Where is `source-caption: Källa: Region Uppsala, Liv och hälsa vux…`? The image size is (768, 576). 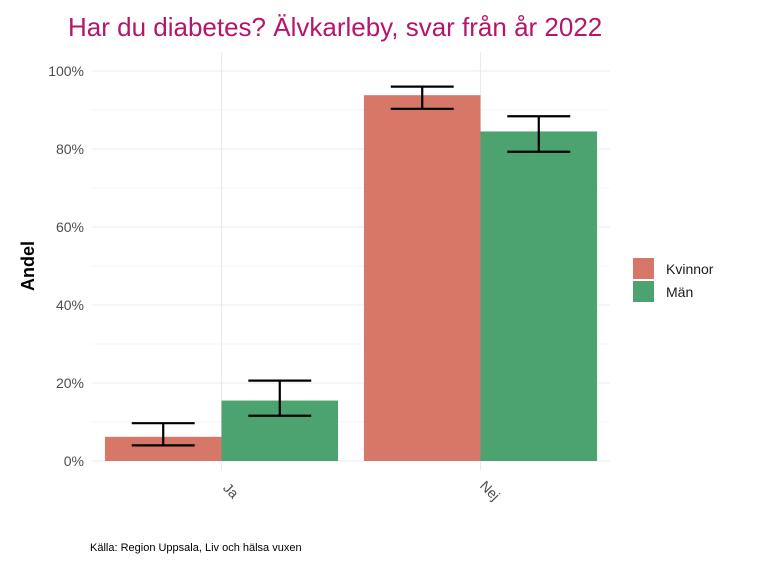 source-caption: Källa: Region Uppsala, Liv och hälsa vux… is located at coordinates (196, 548).